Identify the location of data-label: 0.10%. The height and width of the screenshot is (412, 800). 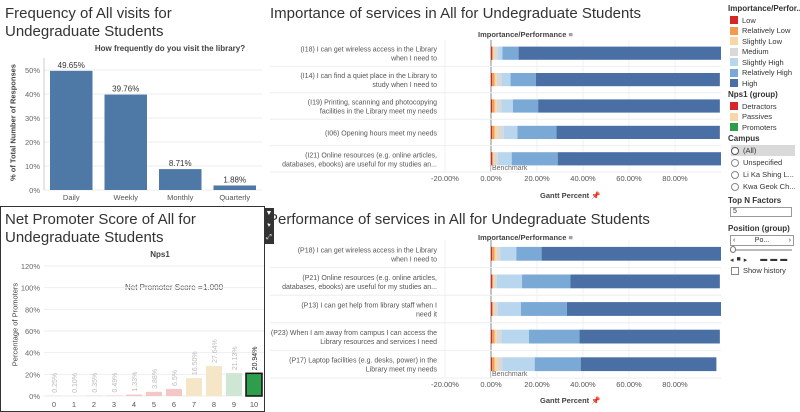
(75, 383).